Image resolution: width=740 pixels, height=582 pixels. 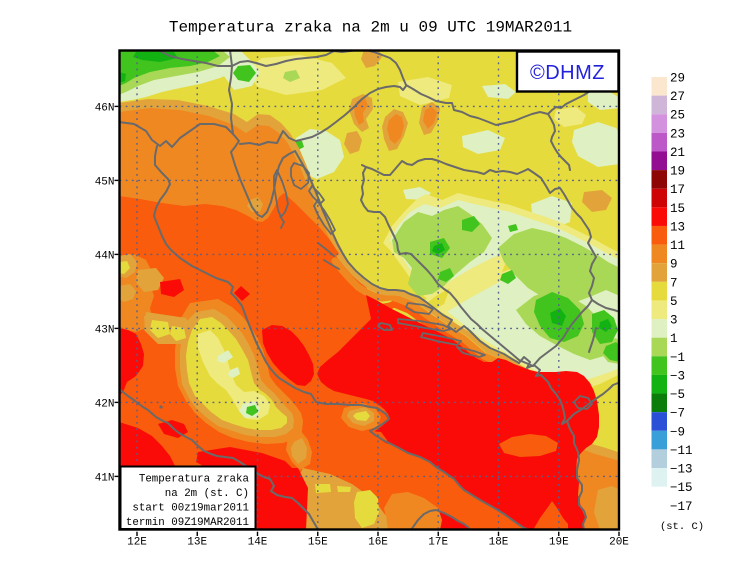 I want to click on svg-text: 45N, so click(x=105, y=183).